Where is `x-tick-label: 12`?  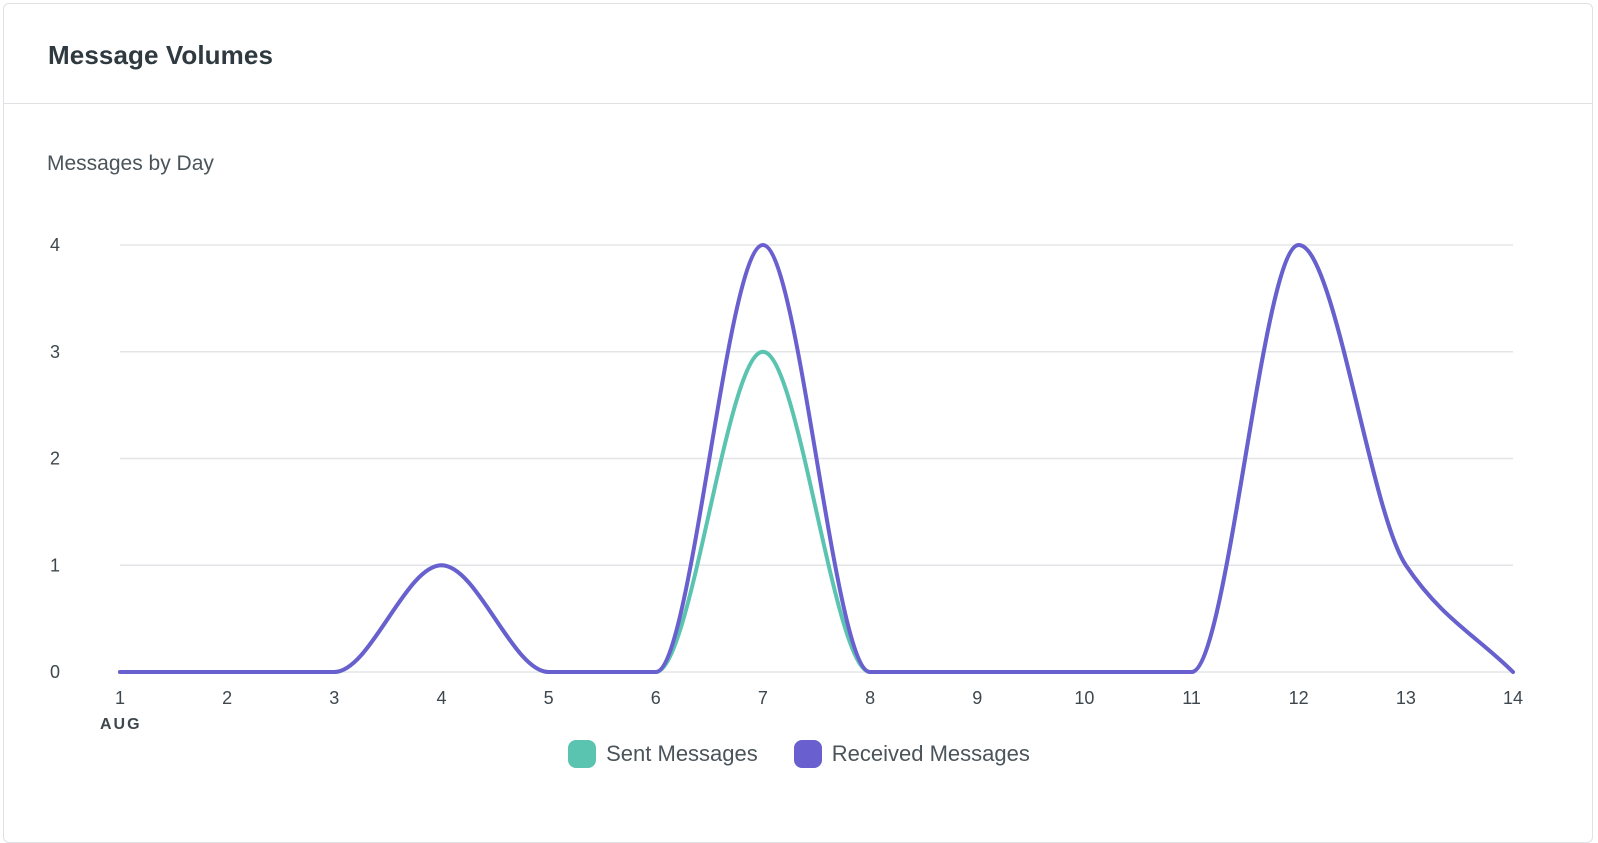 x-tick-label: 12 is located at coordinates (1299, 698).